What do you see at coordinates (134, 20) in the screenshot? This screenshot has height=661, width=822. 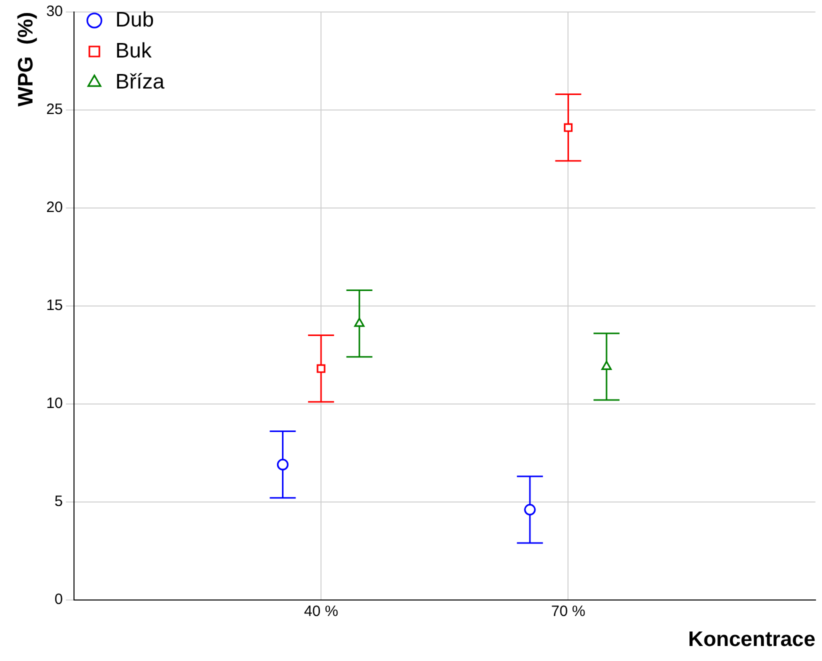 I see `legend-label: Dub` at bounding box center [134, 20].